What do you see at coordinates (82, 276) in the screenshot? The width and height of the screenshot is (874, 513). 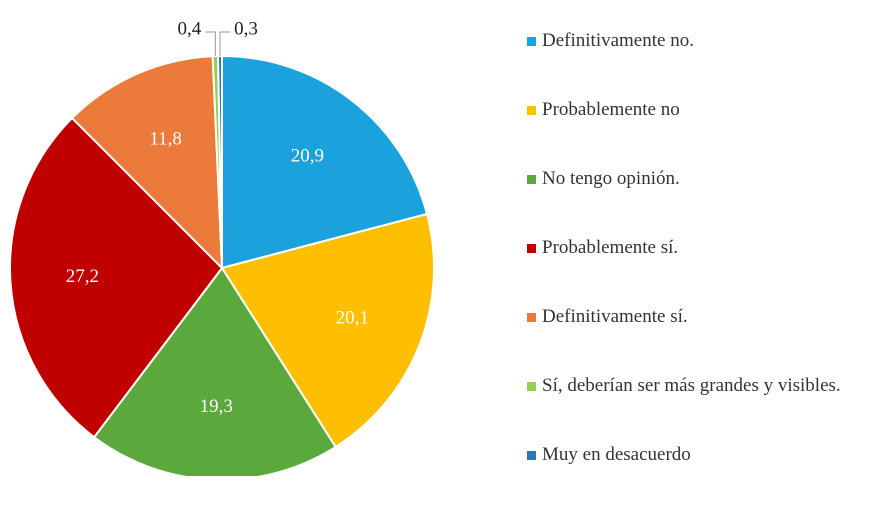 I see `data-label: 27,2` at bounding box center [82, 276].